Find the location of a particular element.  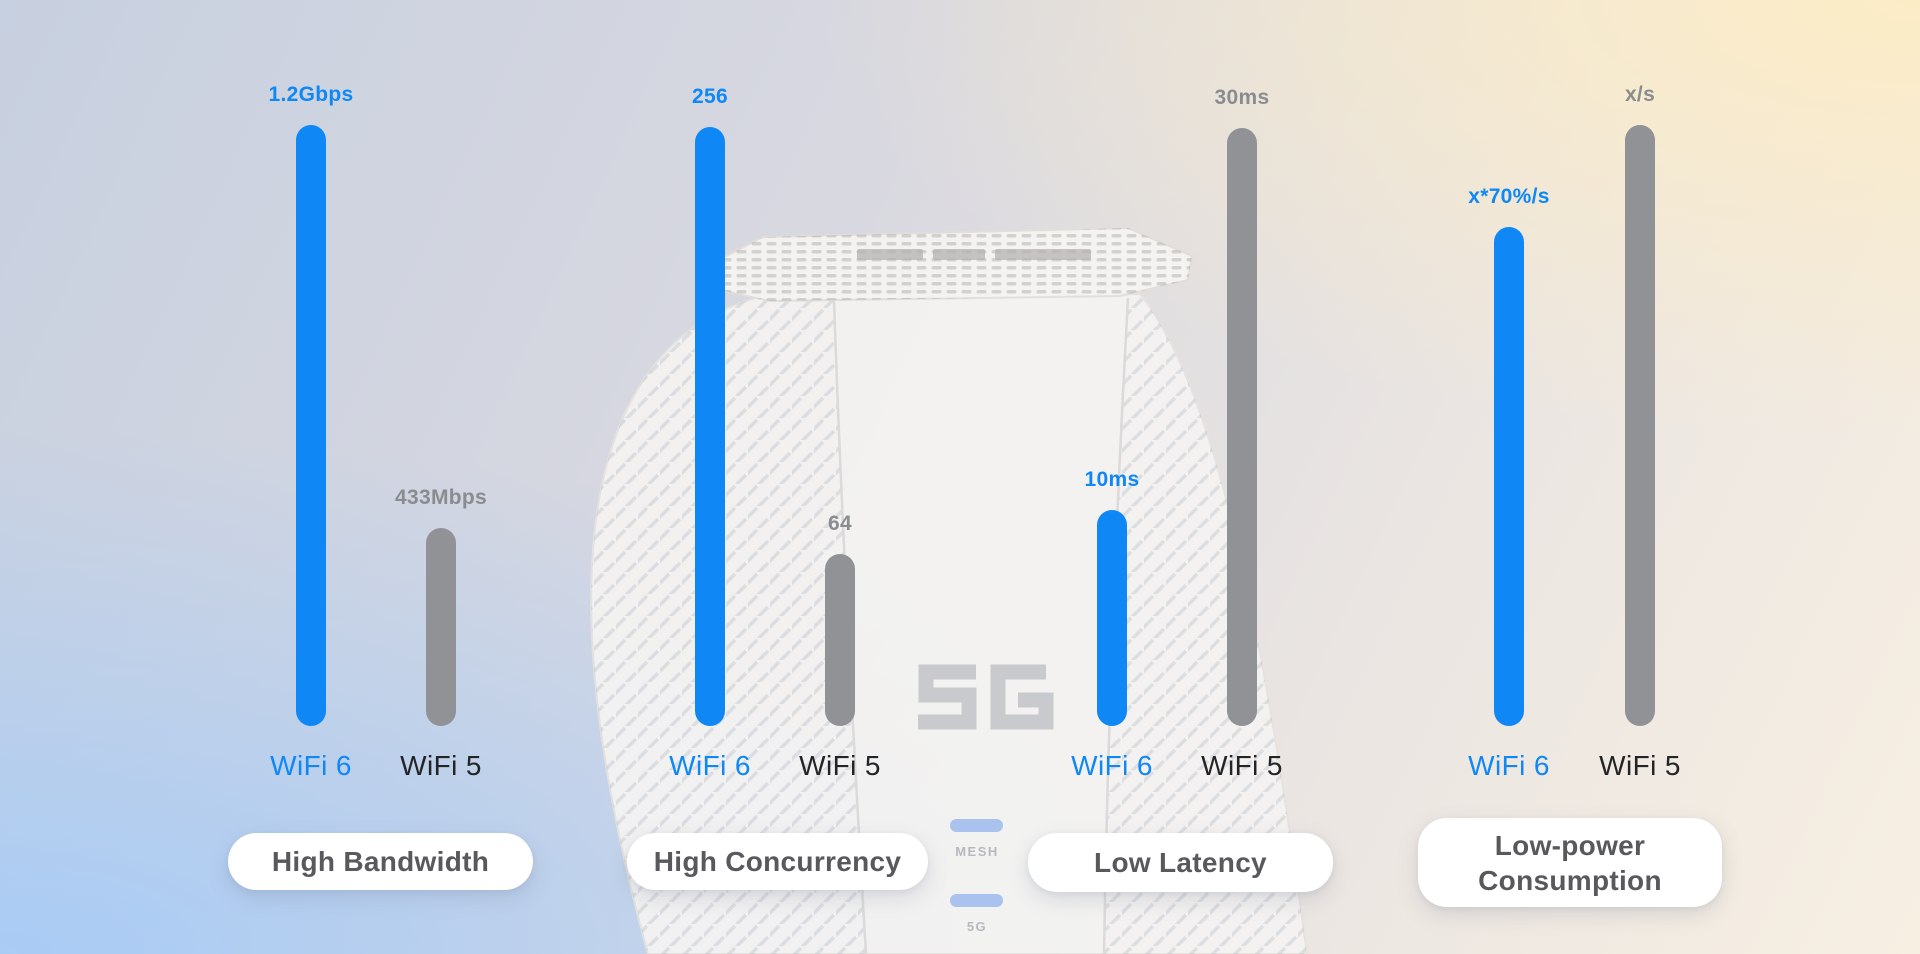

wifi5-value-label: x/s is located at coordinates (1640, 94).